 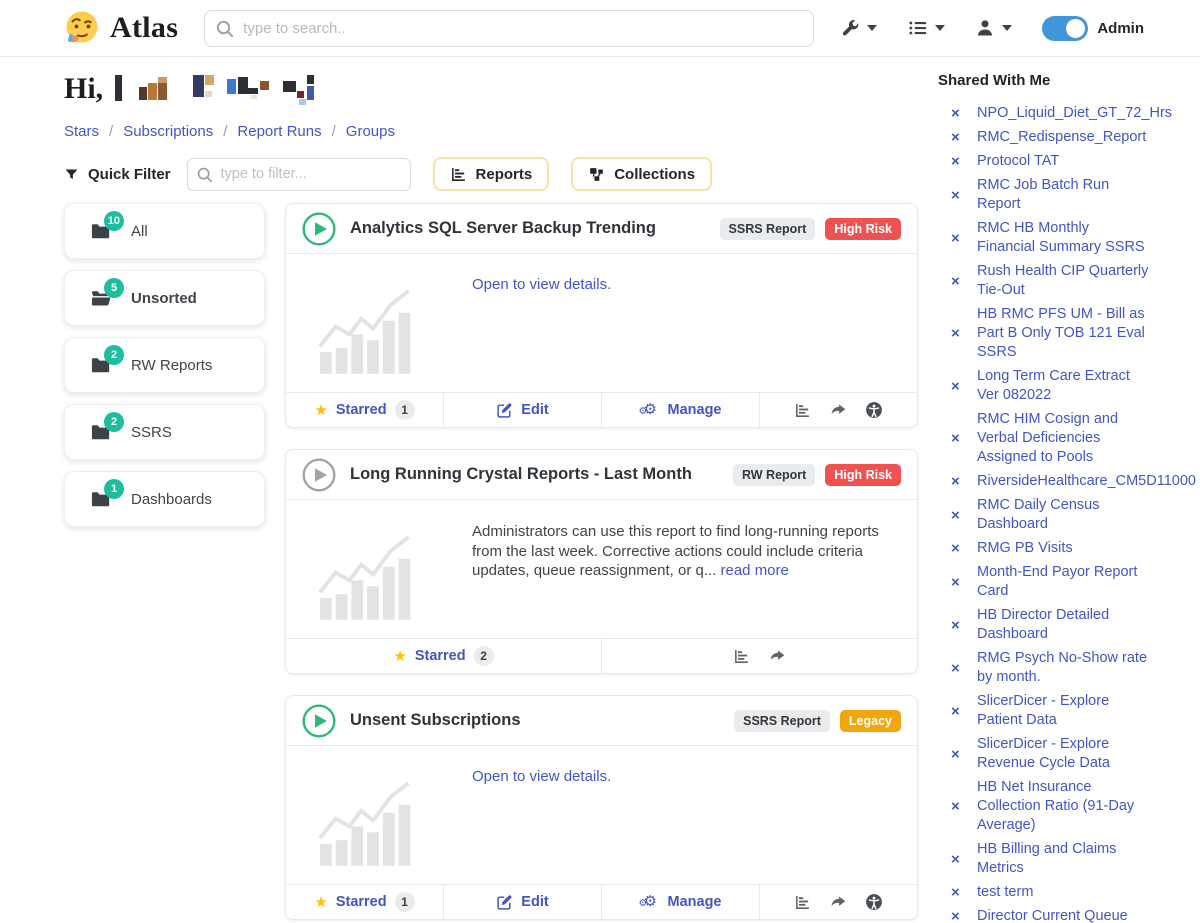 I want to click on shared-item-link: RMG PB Visits, so click(x=1025, y=548).